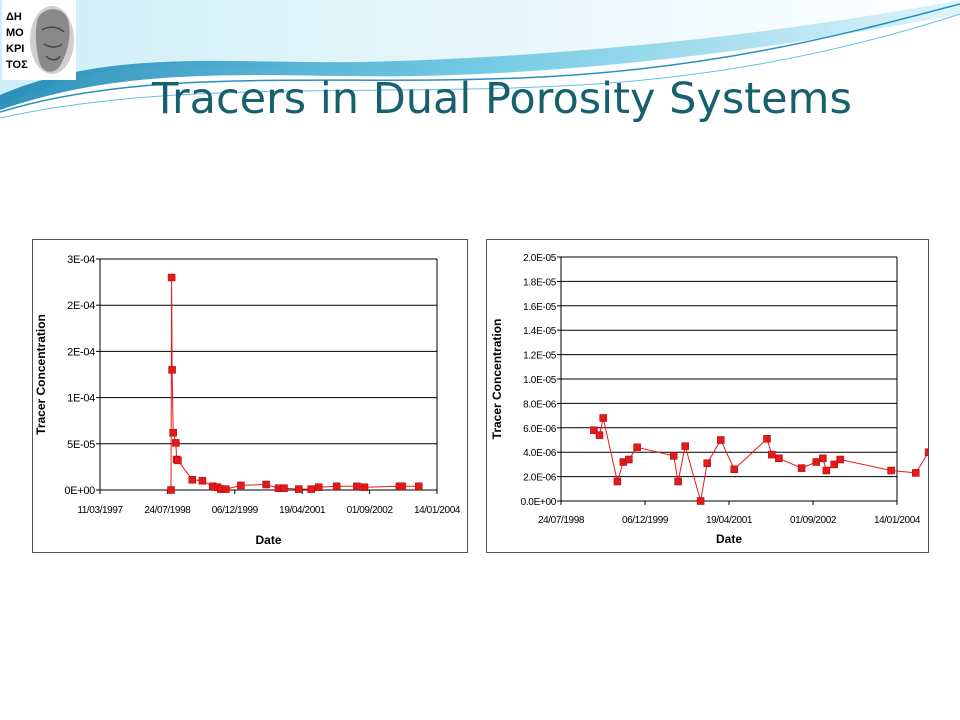  Describe the element at coordinates (15, 49) in the screenshot. I see `logo-text-line3: ΚΡΙ` at that location.